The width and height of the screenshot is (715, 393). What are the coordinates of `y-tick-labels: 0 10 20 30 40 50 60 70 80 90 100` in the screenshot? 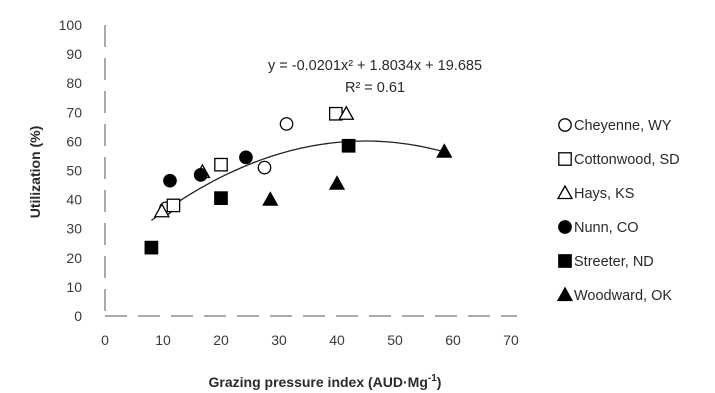 It's located at (71, 170).